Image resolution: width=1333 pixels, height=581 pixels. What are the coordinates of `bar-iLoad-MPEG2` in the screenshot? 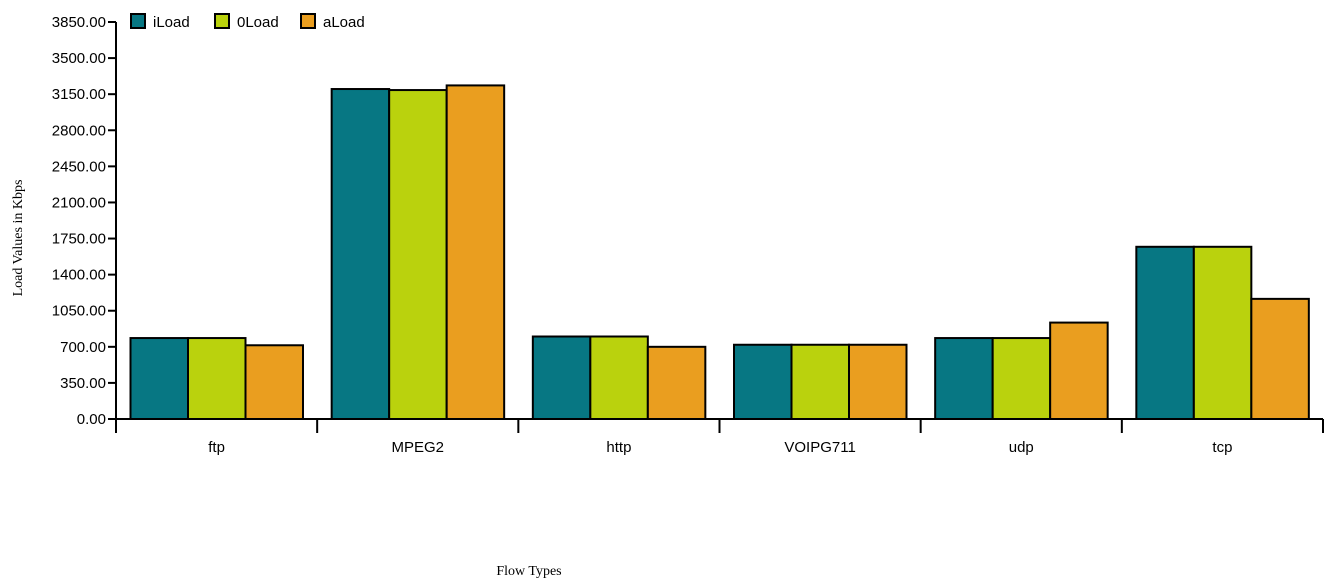 It's located at (360, 254).